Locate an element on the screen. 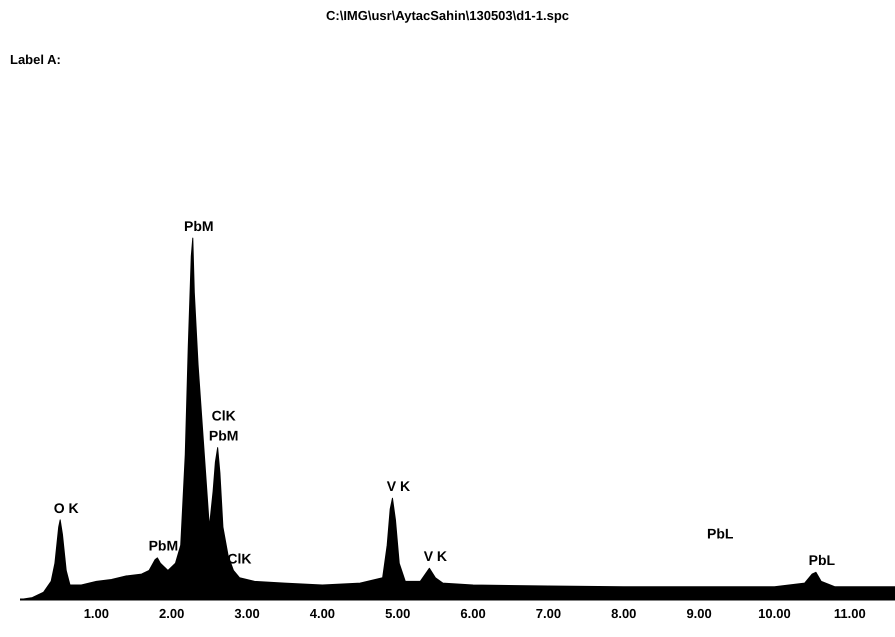  x-tick-label: 1.00 is located at coordinates (96, 613).